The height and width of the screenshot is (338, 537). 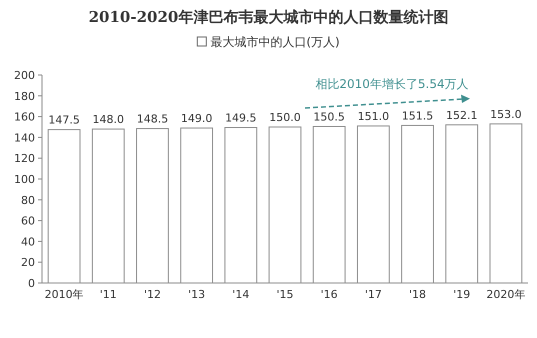 What do you see at coordinates (392, 84) in the screenshot?
I see `annotation: 相比2010年增长了5.54万人` at bounding box center [392, 84].